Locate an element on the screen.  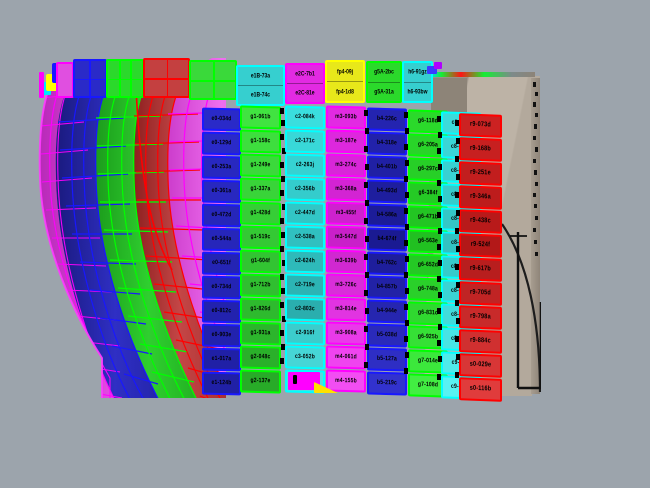
element-cell: g1-249e is located at coordinates (260, 165).